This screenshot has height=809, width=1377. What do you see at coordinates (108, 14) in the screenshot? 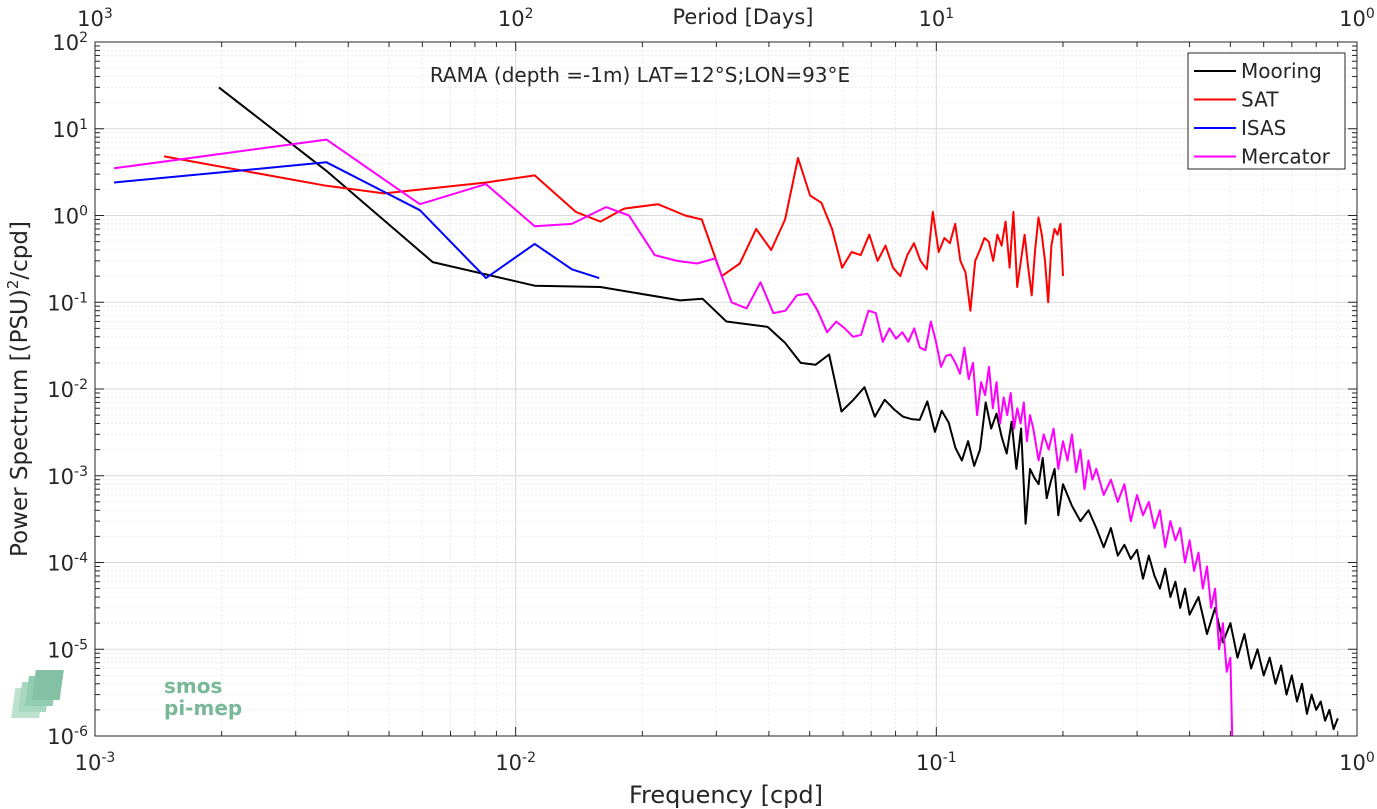
I see `top-tick-label-exponent: 3` at bounding box center [108, 14].